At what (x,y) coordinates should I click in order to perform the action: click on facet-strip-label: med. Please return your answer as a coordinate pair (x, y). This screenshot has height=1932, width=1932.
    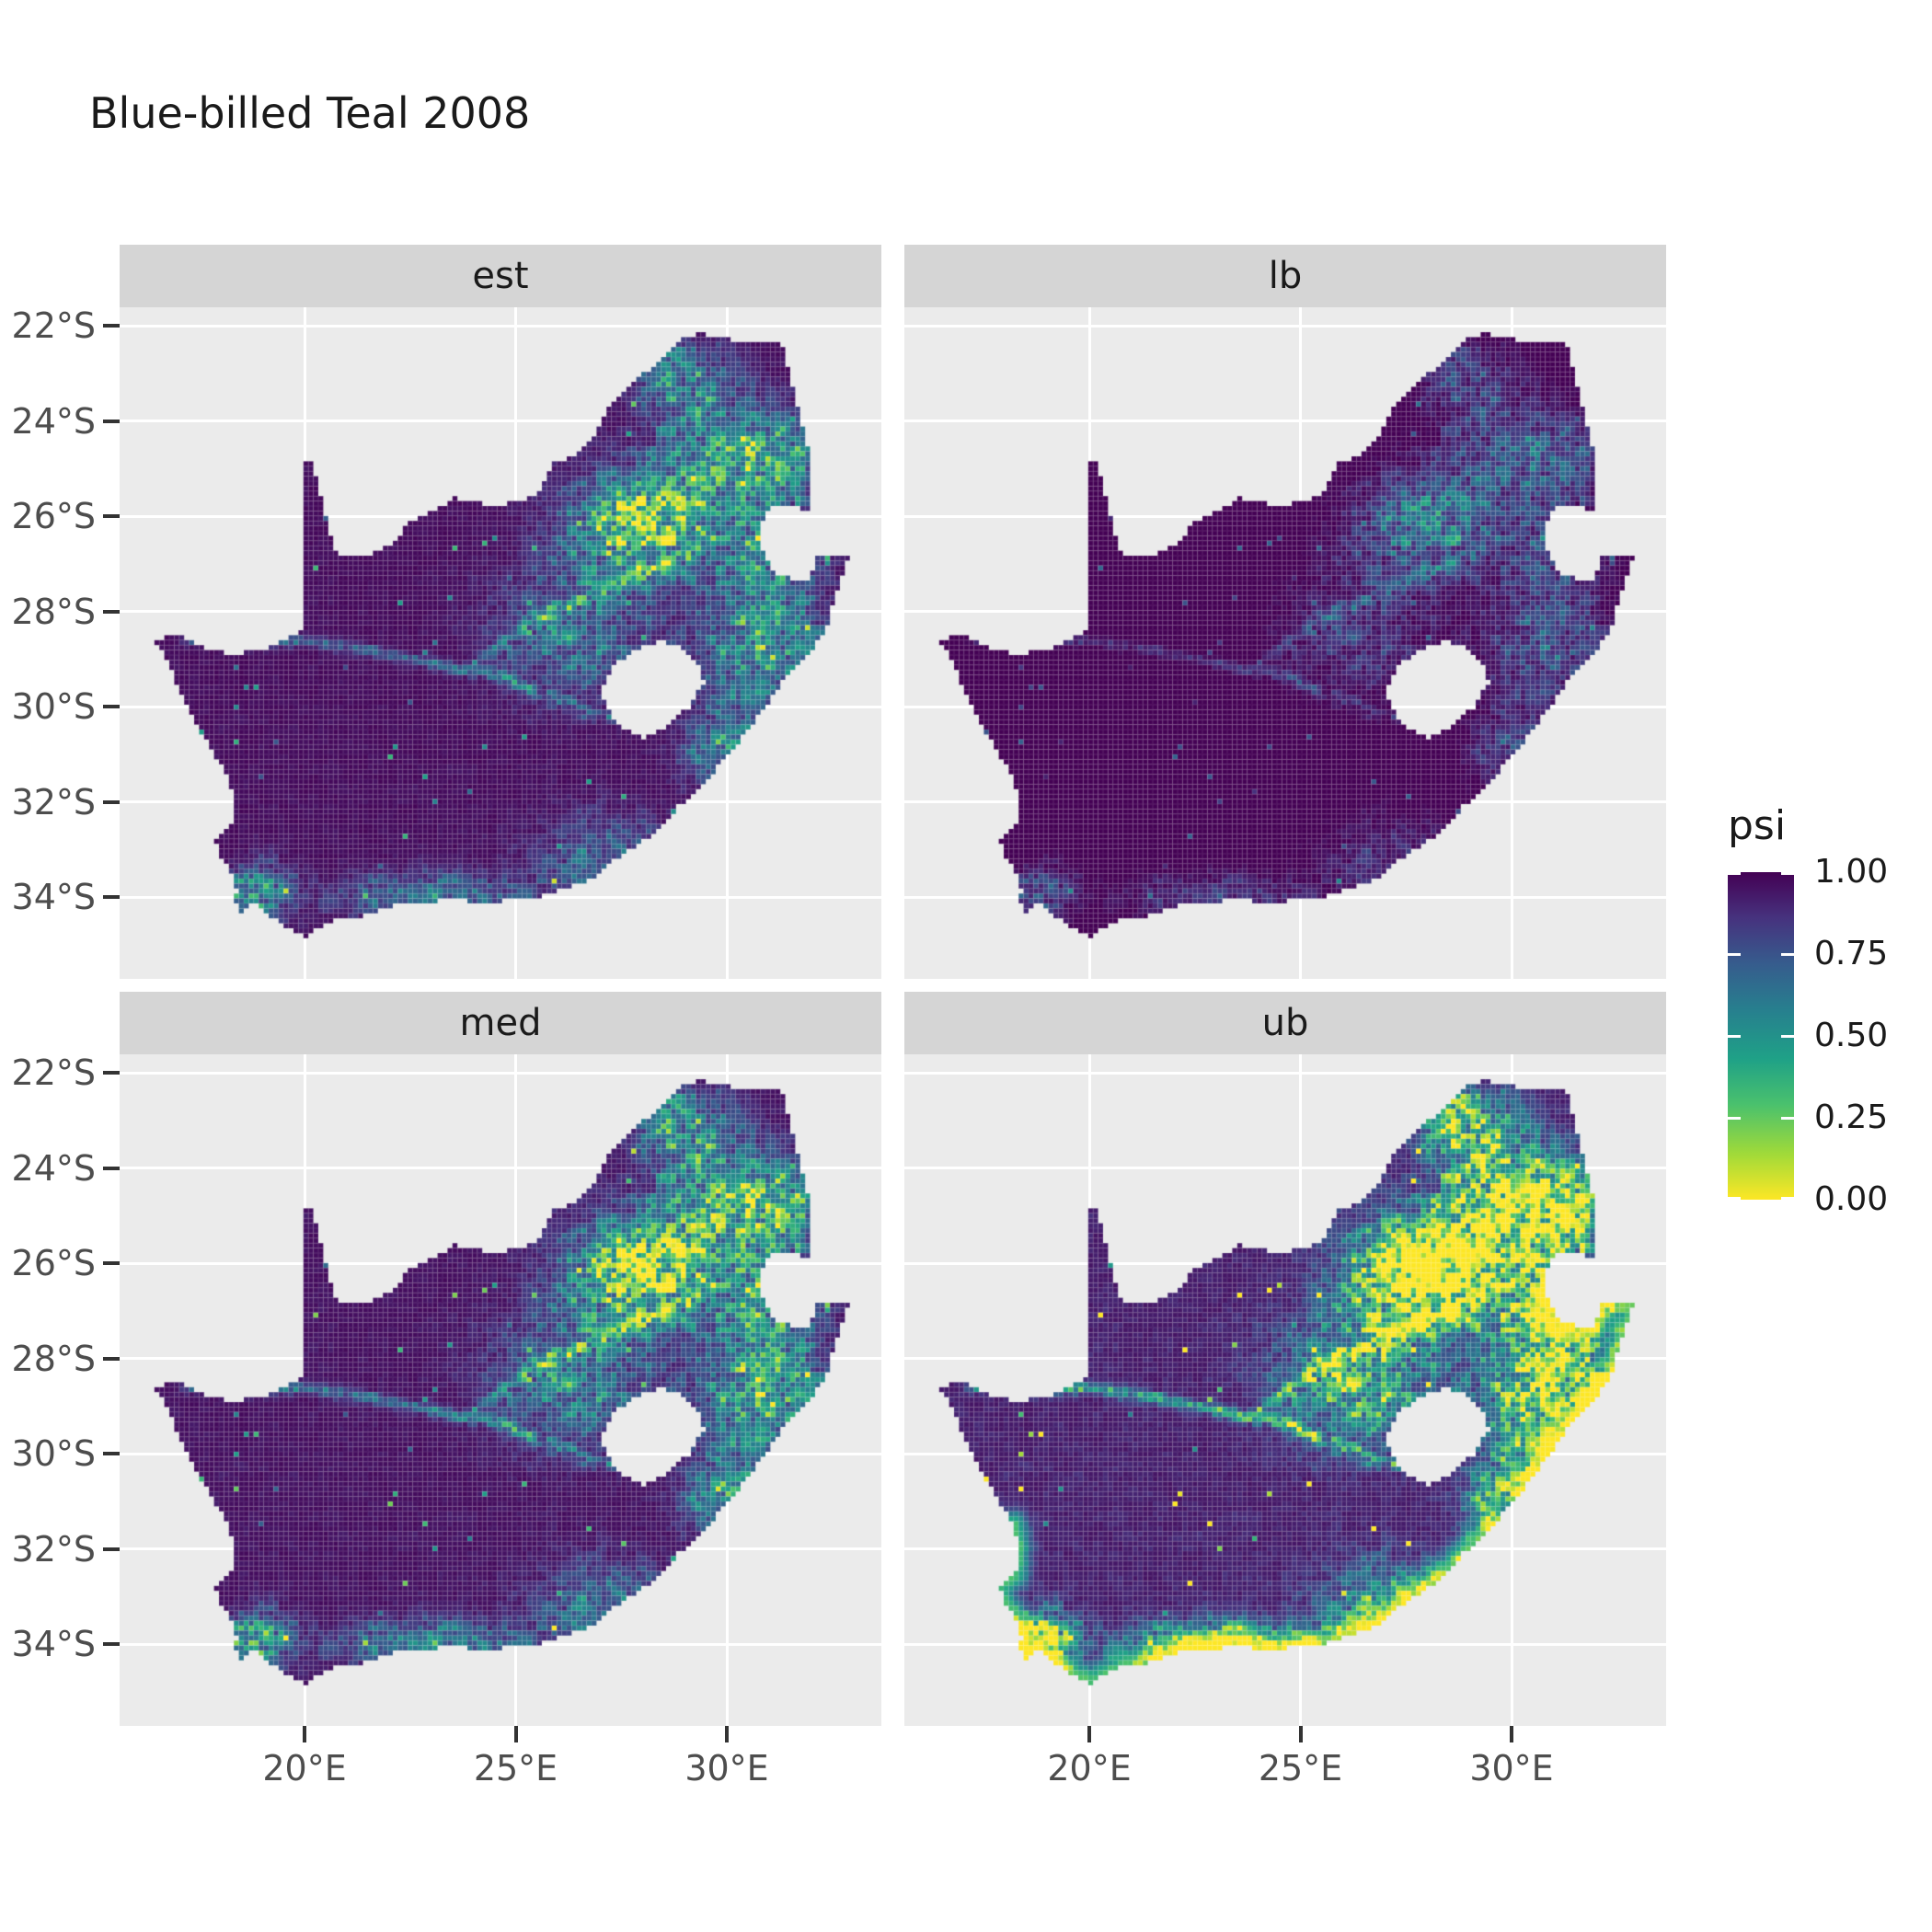
    Looking at the image, I should click on (500, 1023).